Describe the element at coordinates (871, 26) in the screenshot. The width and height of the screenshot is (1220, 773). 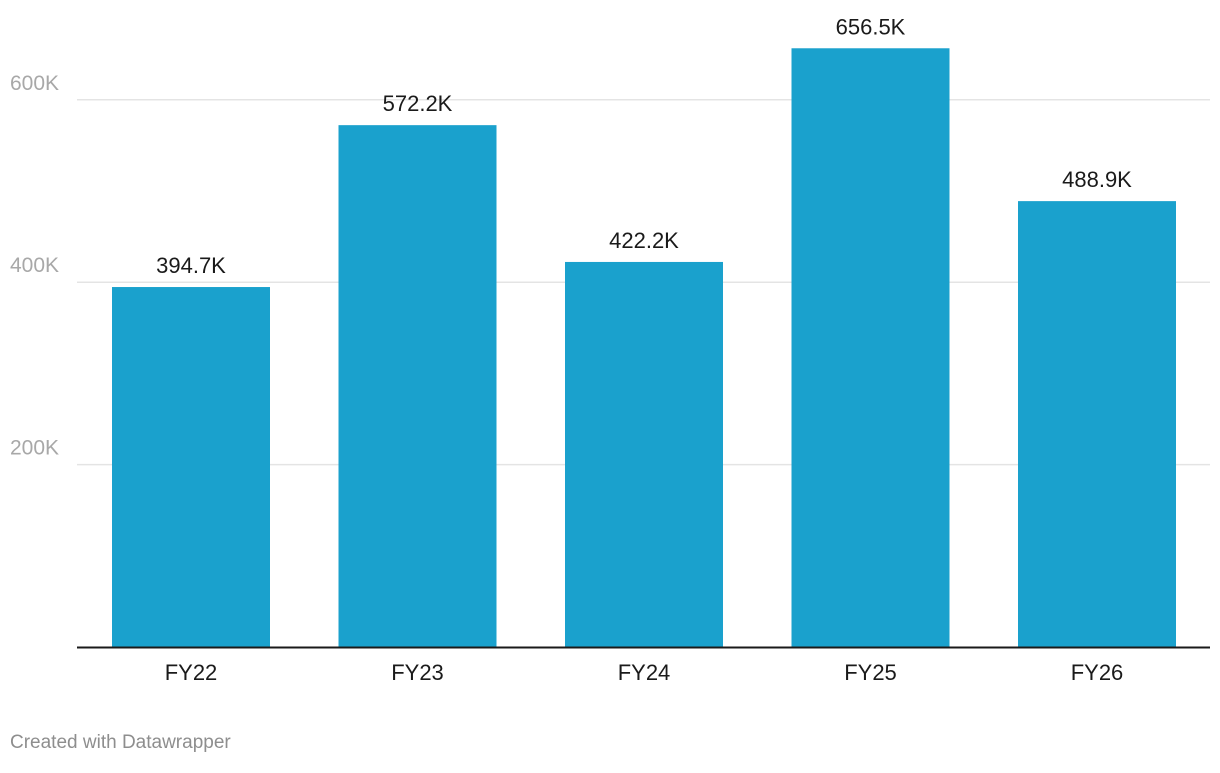
I see `data-label: 656.5K` at that location.